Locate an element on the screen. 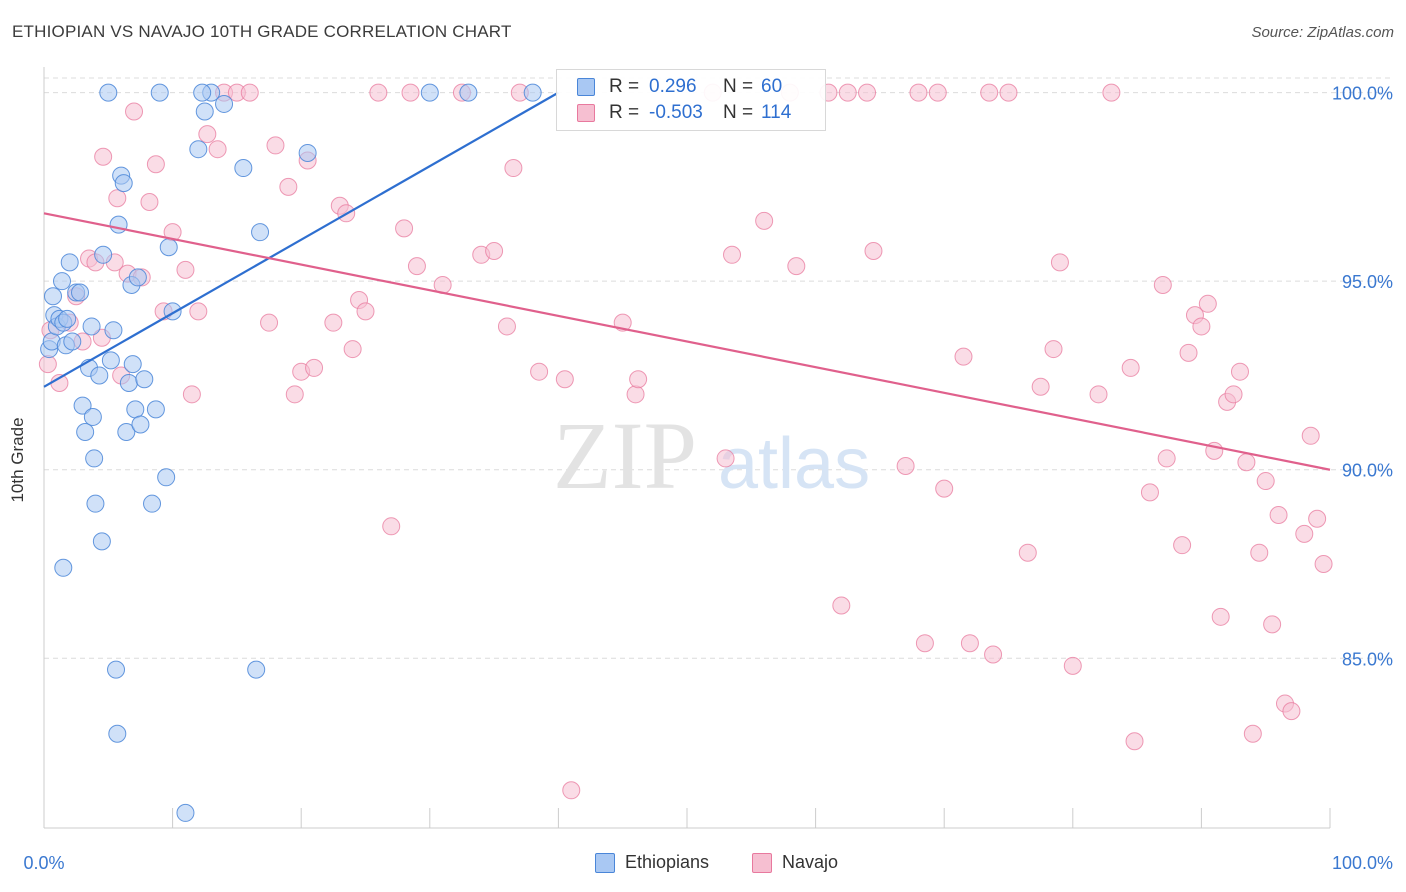  legend-label-navajo: Navajo is located at coordinates (810, 862).